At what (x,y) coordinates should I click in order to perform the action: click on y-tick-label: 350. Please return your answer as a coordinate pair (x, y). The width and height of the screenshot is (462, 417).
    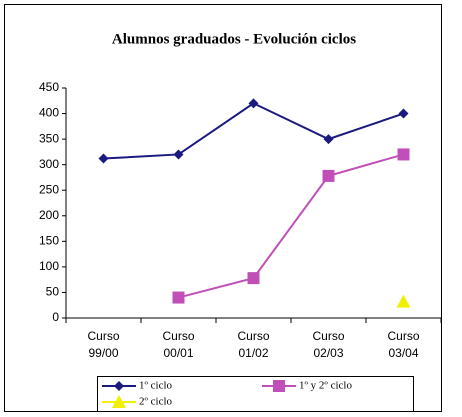
    Looking at the image, I should click on (49, 138).